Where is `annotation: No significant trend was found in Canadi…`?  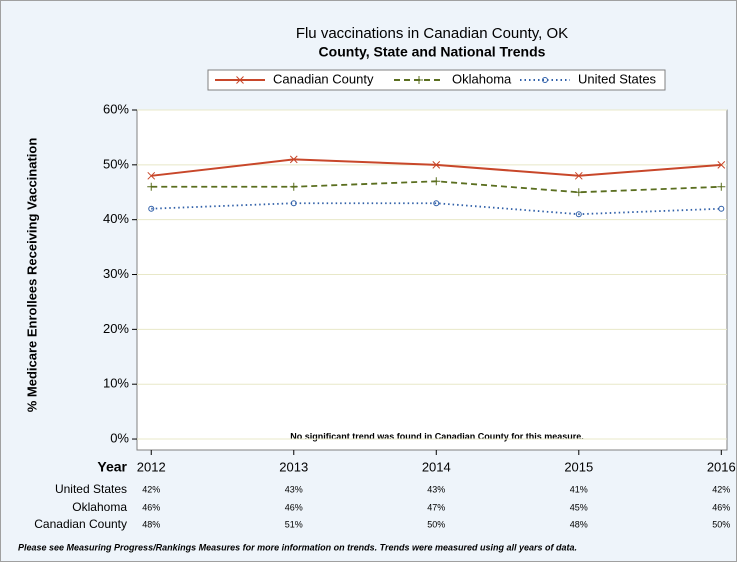 annotation: No significant trend was found in Canadi… is located at coordinates (437, 436).